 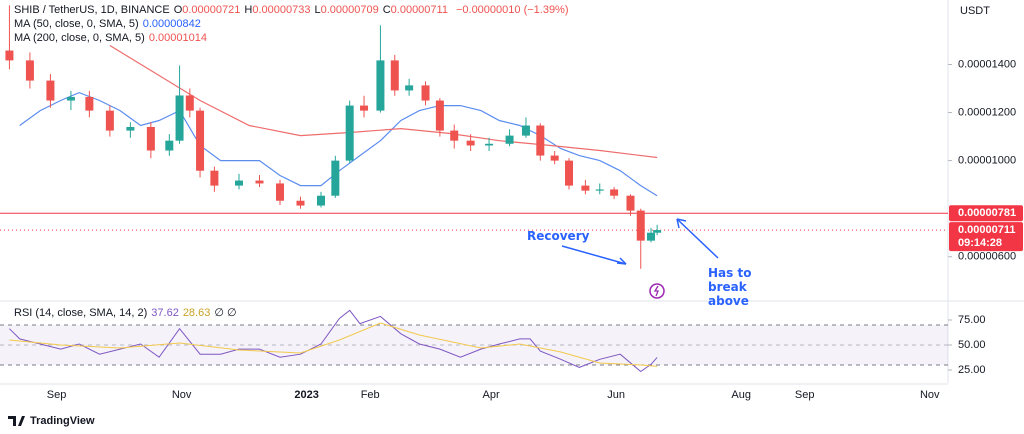 I want to click on ohlc-label: O, so click(x=178, y=10).